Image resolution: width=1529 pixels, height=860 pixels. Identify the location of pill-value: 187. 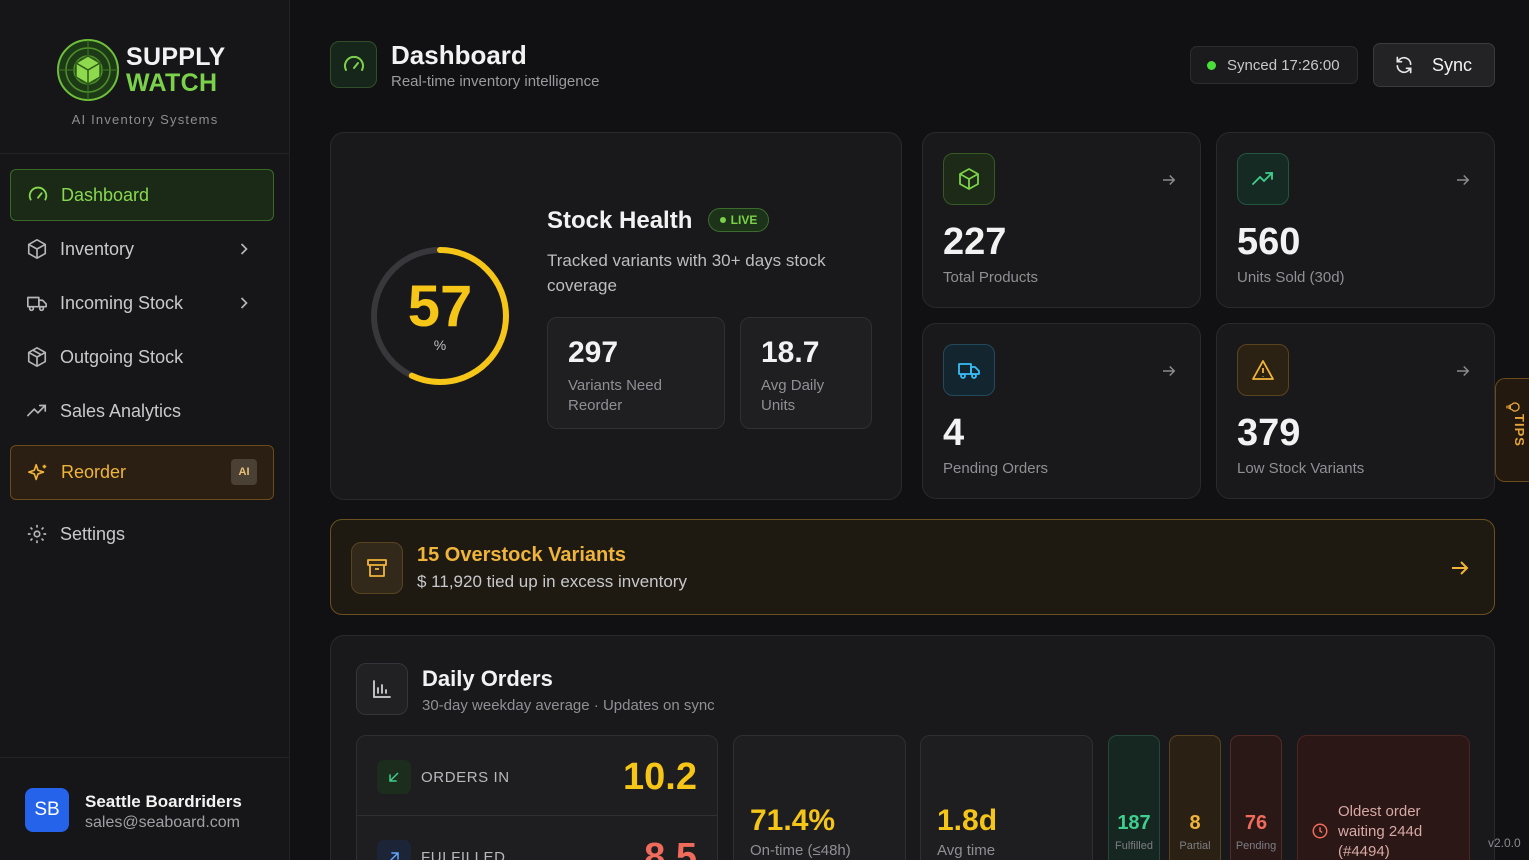
(1134, 823).